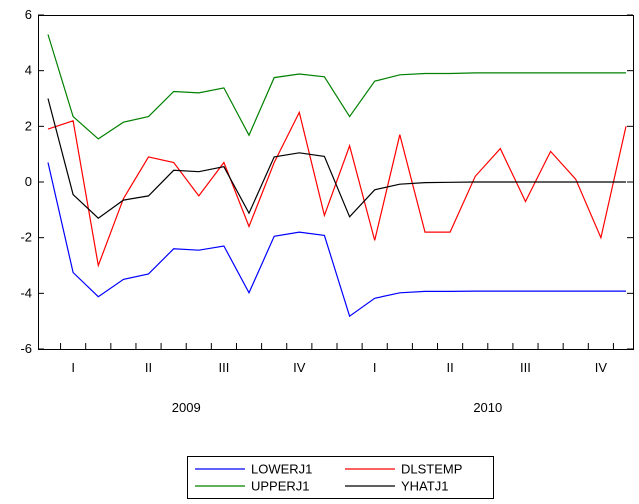 The width and height of the screenshot is (639, 504). Describe the element at coordinates (281, 469) in the screenshot. I see `legend-label: LOWERJ1` at that location.